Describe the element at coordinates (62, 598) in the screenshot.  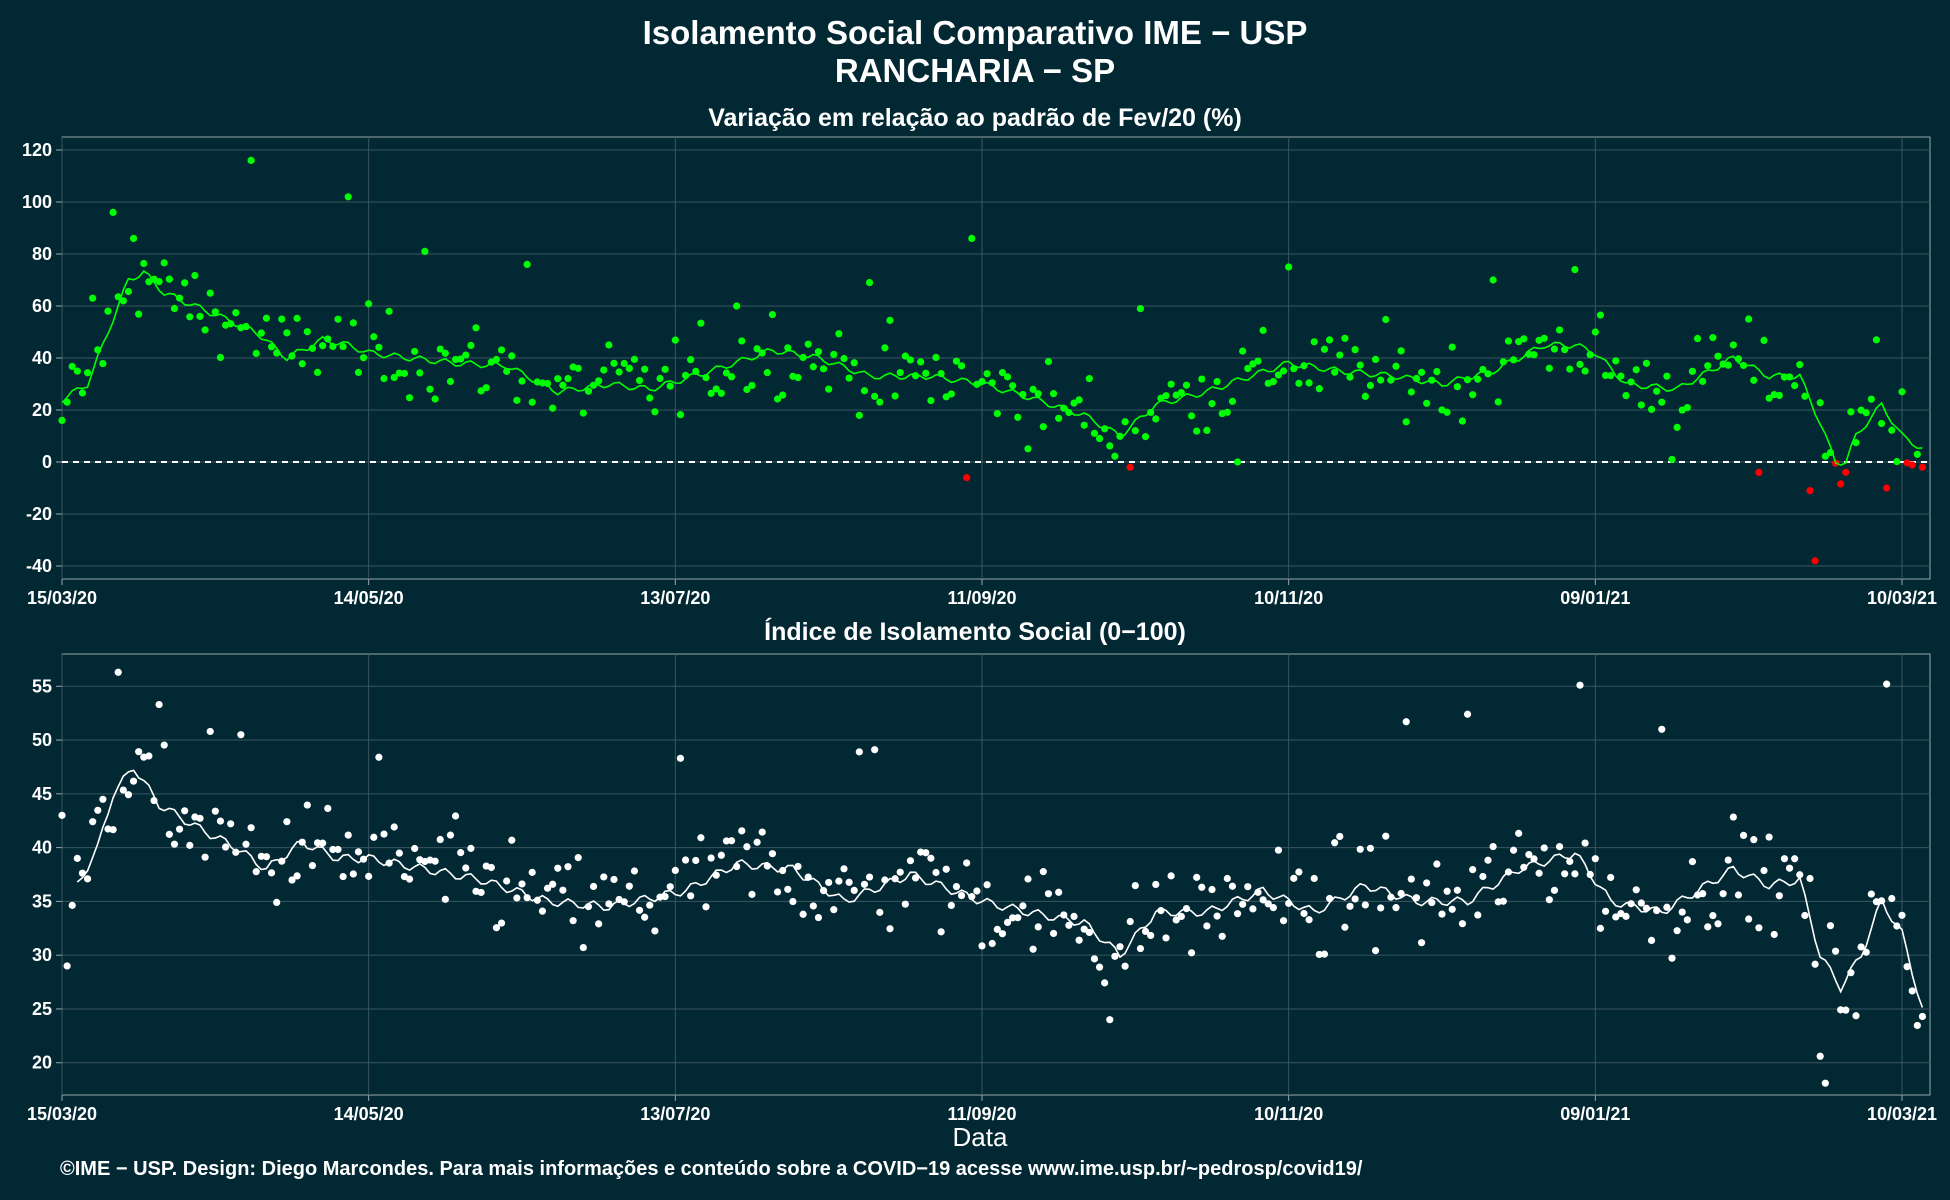
I see `x-tick-label: 15/03/20` at that location.